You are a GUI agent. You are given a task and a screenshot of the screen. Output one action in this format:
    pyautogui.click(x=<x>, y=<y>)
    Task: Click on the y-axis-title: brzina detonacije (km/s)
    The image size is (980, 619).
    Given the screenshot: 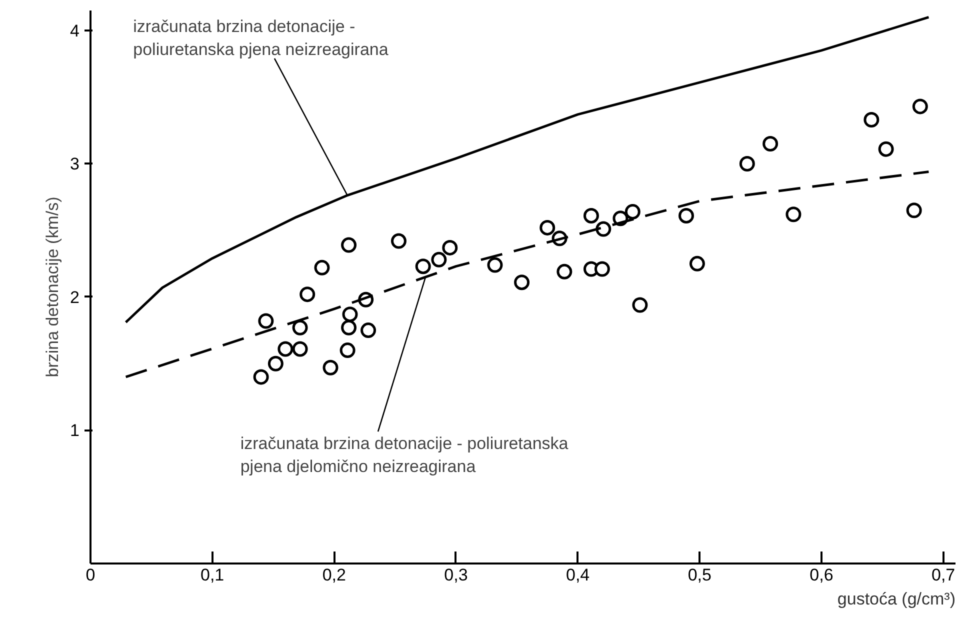 What is the action you would take?
    pyautogui.click(x=52, y=287)
    